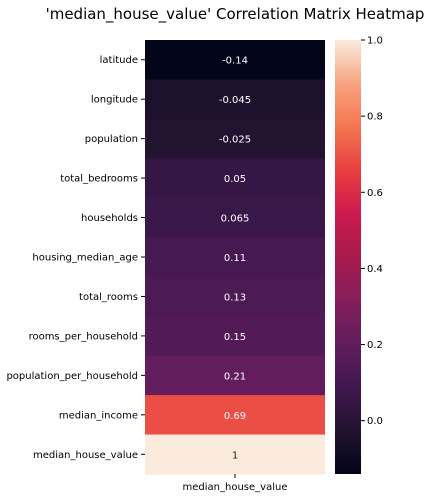 The image size is (432, 499). What do you see at coordinates (372, 231) in the screenshot?
I see `colorbar-ticks: 0.0 0.2 0.4 0.6 0.8 1.0` at bounding box center [372, 231].